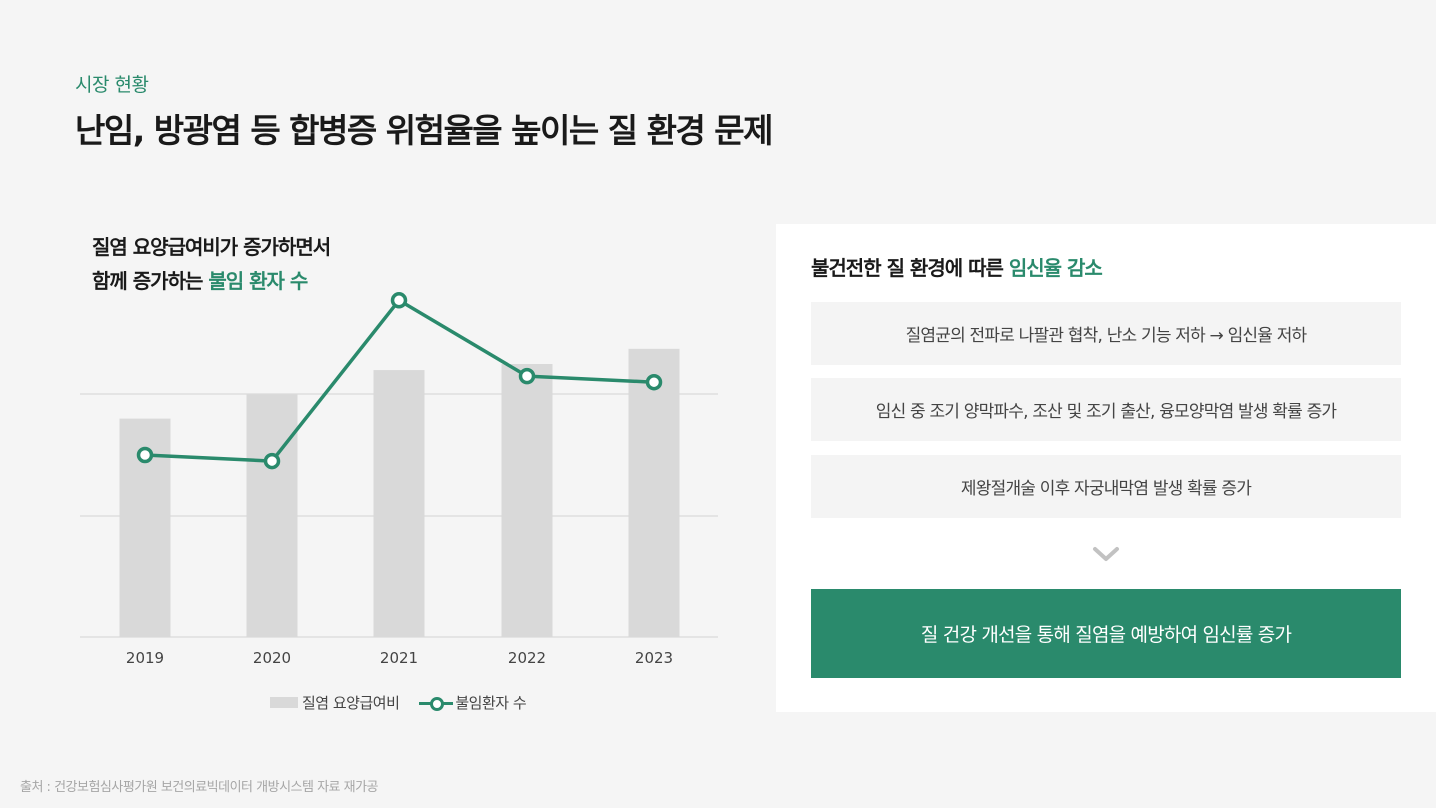 The width and height of the screenshot is (1436, 808). Describe the element at coordinates (272, 658) in the screenshot. I see `x-label: 2020` at that location.